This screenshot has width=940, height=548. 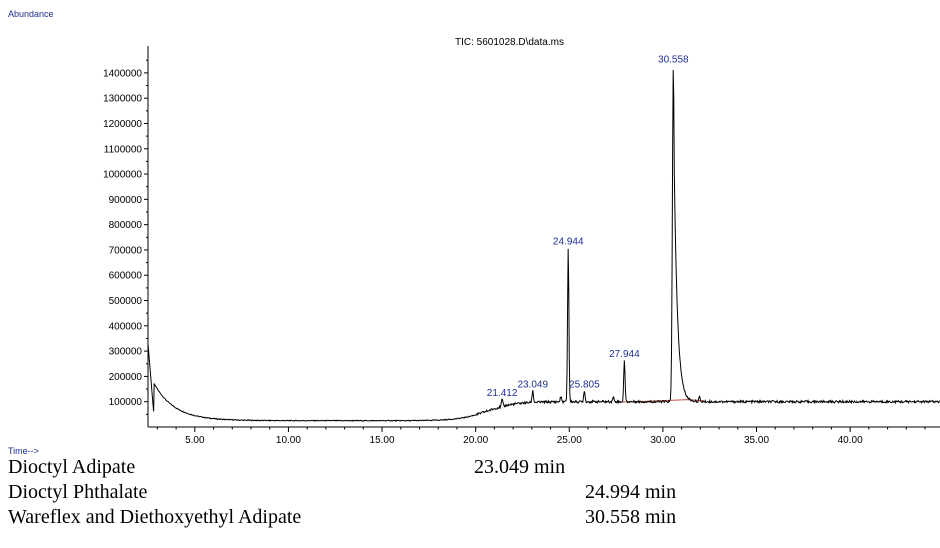 What do you see at coordinates (126, 276) in the screenshot?
I see `y-tick-label: 600000` at bounding box center [126, 276].